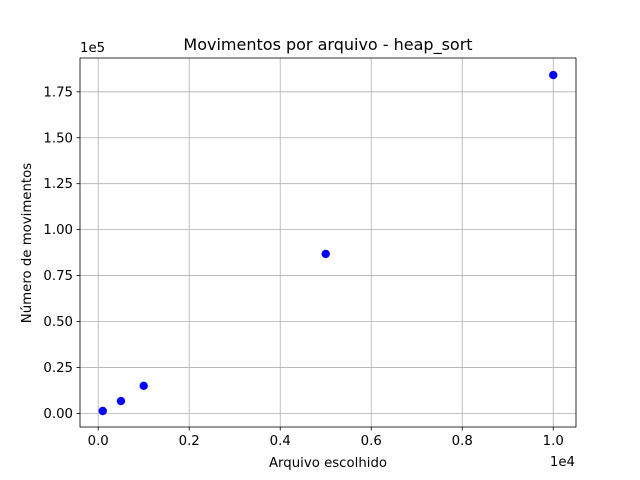  I want to click on y-tick-label: 1.25, so click(58, 184).